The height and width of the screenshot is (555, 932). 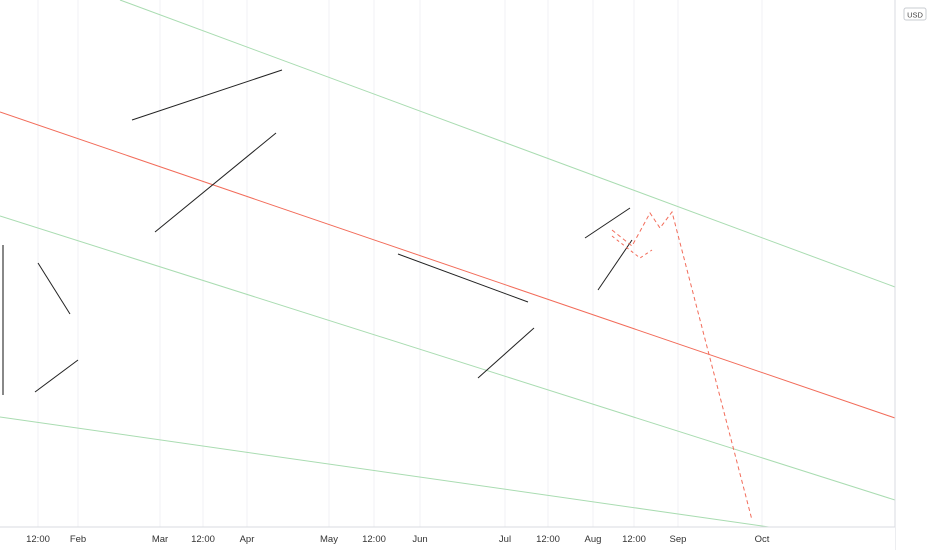 What do you see at coordinates (329, 539) in the screenshot?
I see `x-tick-5: May` at bounding box center [329, 539].